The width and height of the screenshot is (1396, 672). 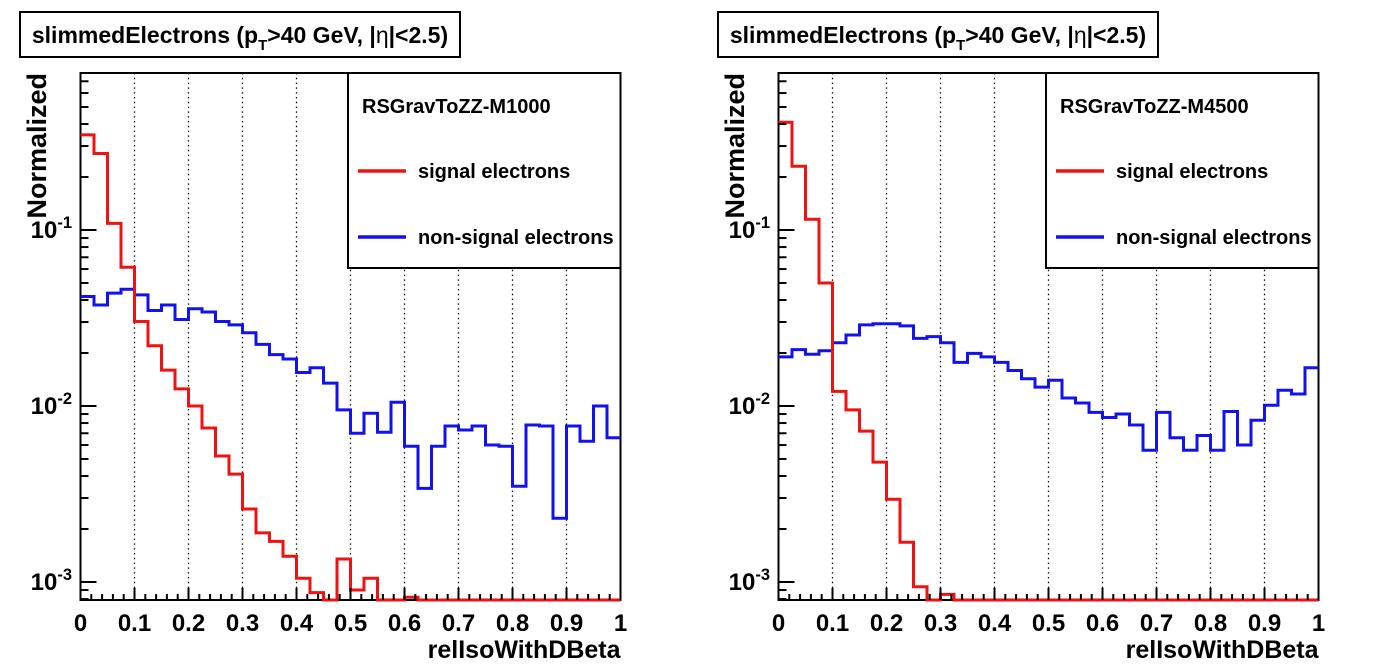 What do you see at coordinates (456, 107) in the screenshot?
I see `legend-header: RSGravToZZ-M1000` at bounding box center [456, 107].